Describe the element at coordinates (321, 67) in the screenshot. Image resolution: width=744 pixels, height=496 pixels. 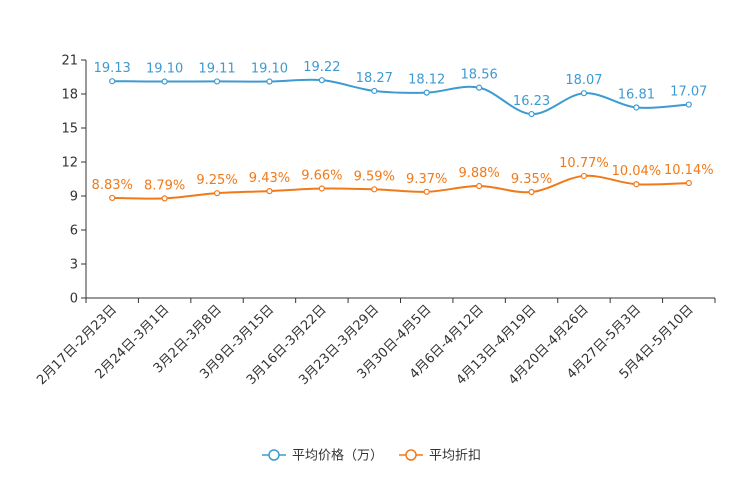
I see `data-label: 19.22` at that location.